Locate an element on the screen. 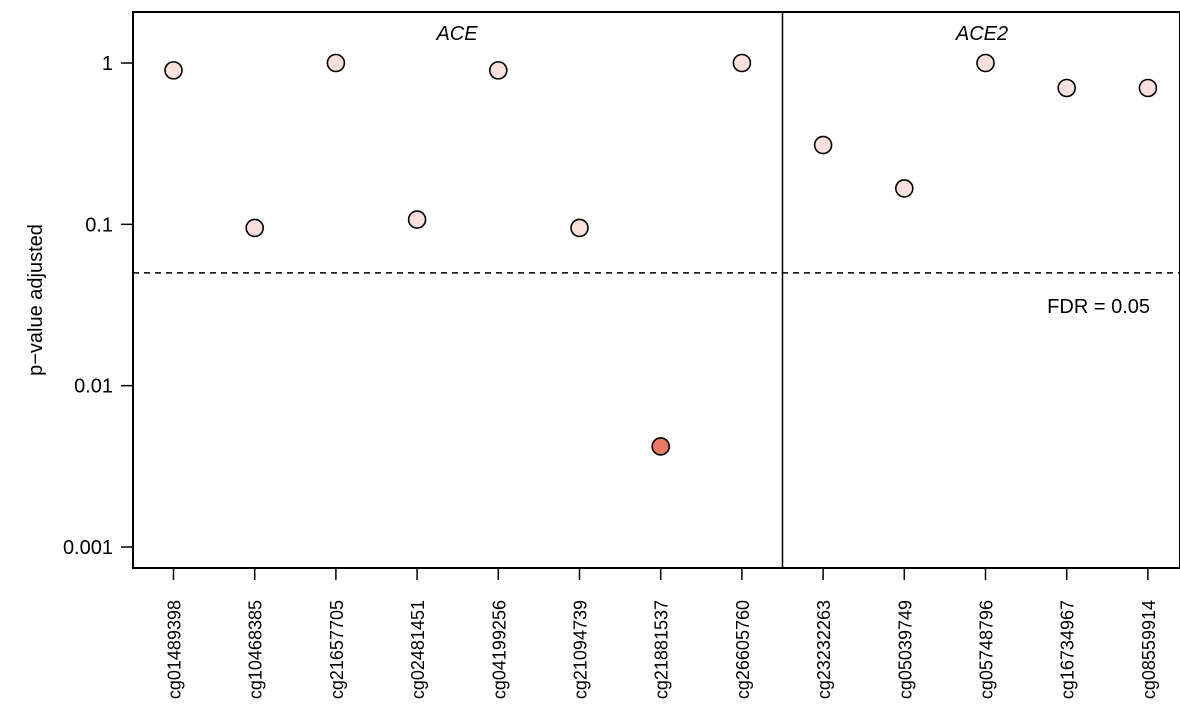  data-point-cg21657705 is located at coordinates (336, 63).